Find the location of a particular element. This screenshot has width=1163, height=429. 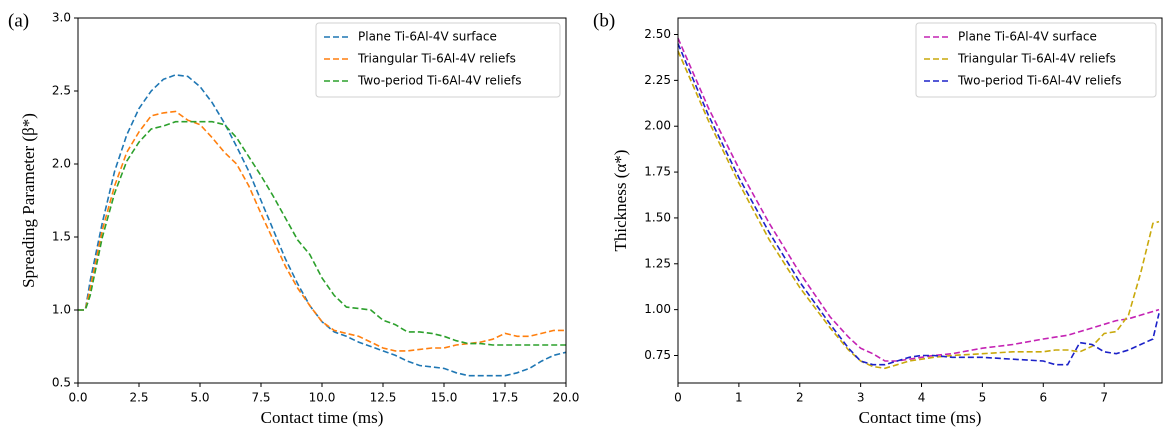

x-tick-label: 15.0 is located at coordinates (444, 398).